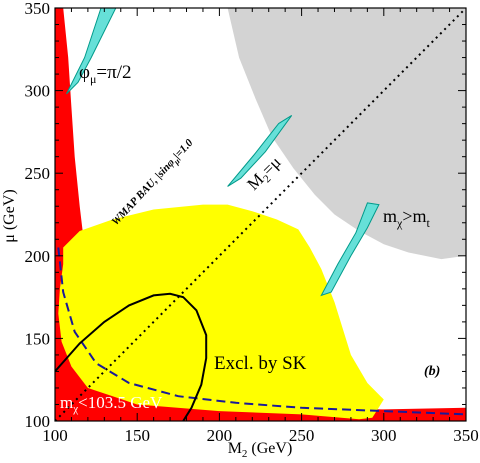 Image resolution: width=480 pixels, height=463 pixels. Describe the element at coordinates (38, 256) in the screenshot. I see `y-tick-label: 200` at that location.